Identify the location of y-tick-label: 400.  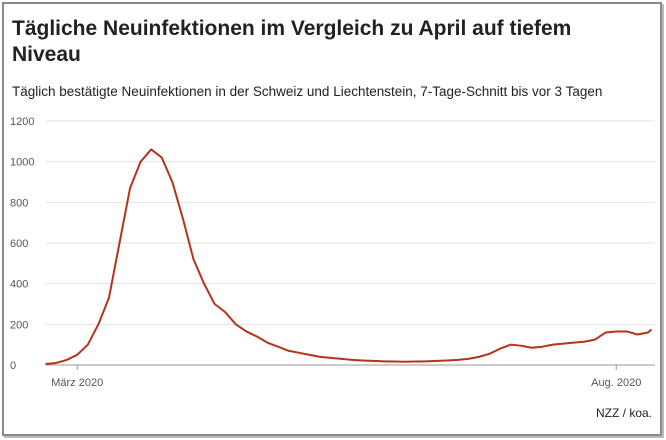
(19, 285).